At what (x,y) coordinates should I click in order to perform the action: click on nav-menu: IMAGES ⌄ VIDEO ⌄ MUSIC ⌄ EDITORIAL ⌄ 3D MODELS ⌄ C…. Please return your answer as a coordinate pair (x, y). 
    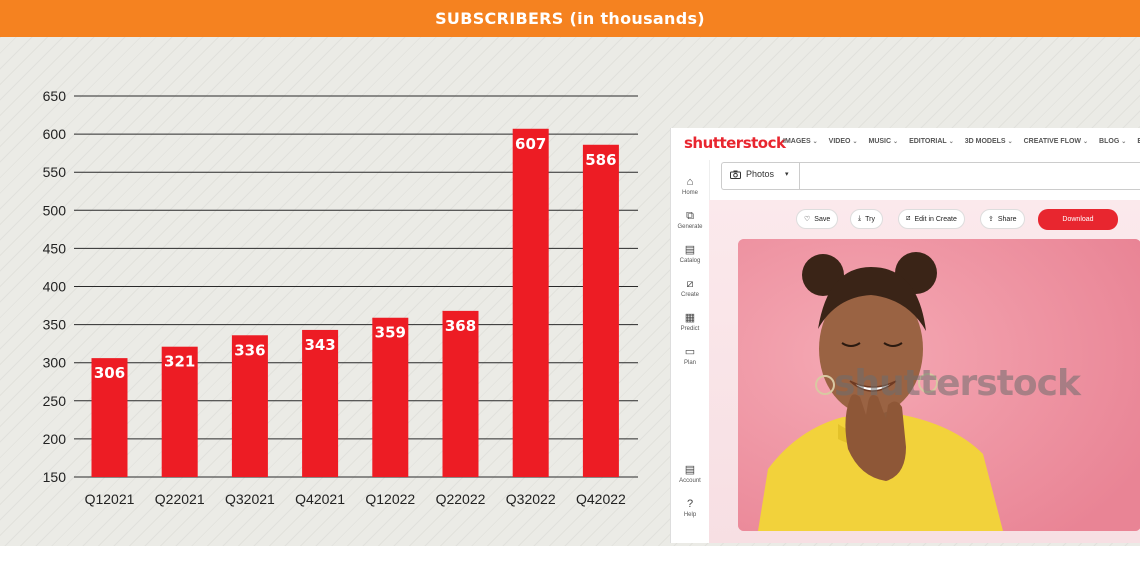
    Looking at the image, I should click on (961, 141).